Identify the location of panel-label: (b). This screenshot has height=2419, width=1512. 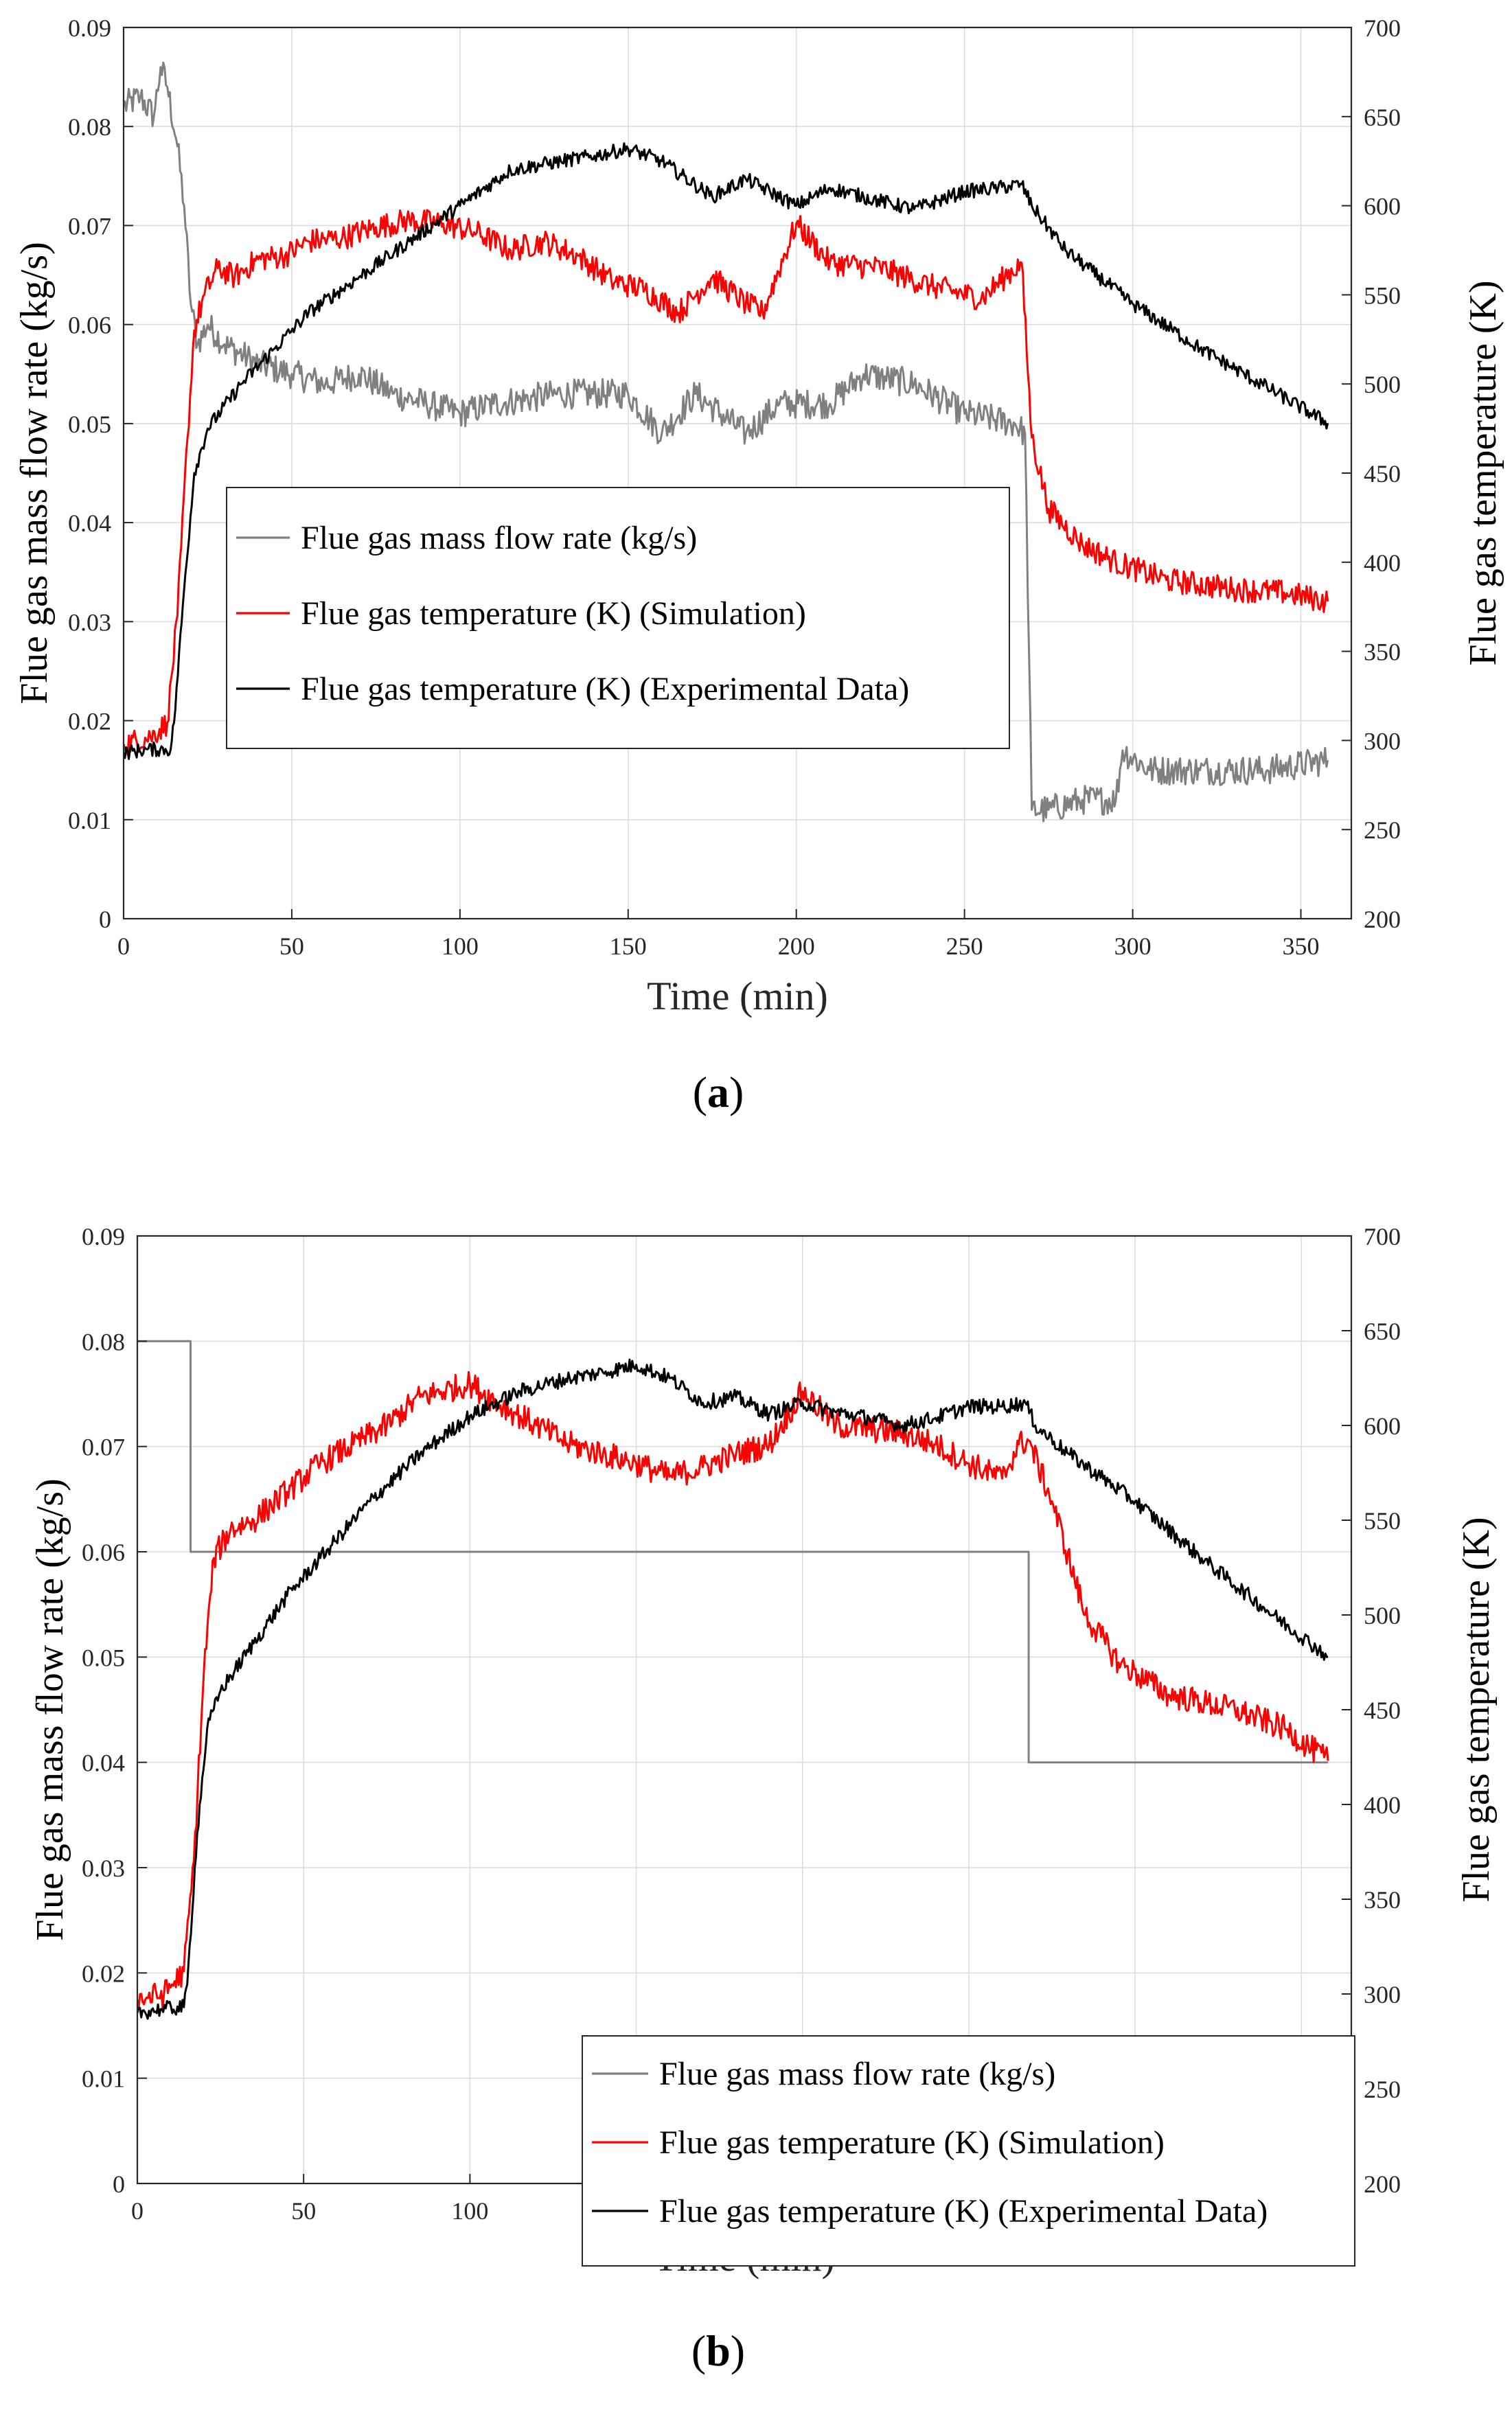
(718, 2350).